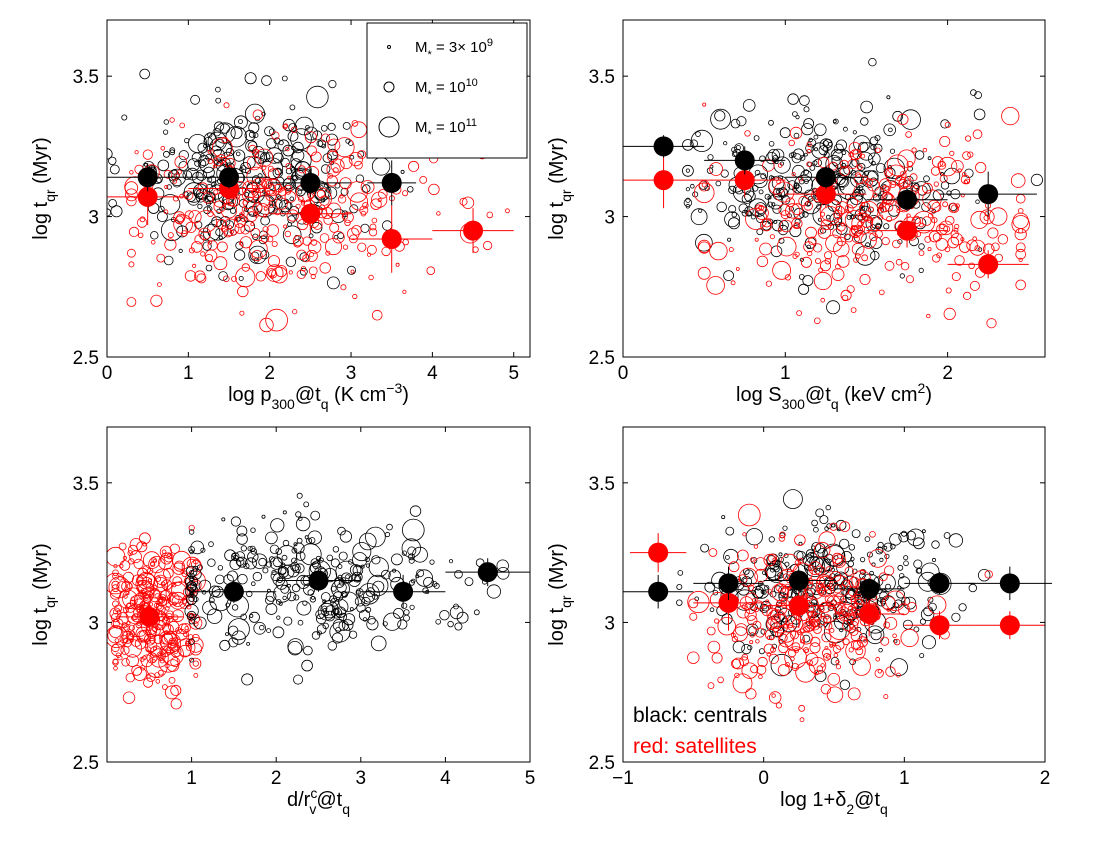 This screenshot has width=1100, height=850. I want to click on legend-entry: M* = 1010, so click(446, 89).